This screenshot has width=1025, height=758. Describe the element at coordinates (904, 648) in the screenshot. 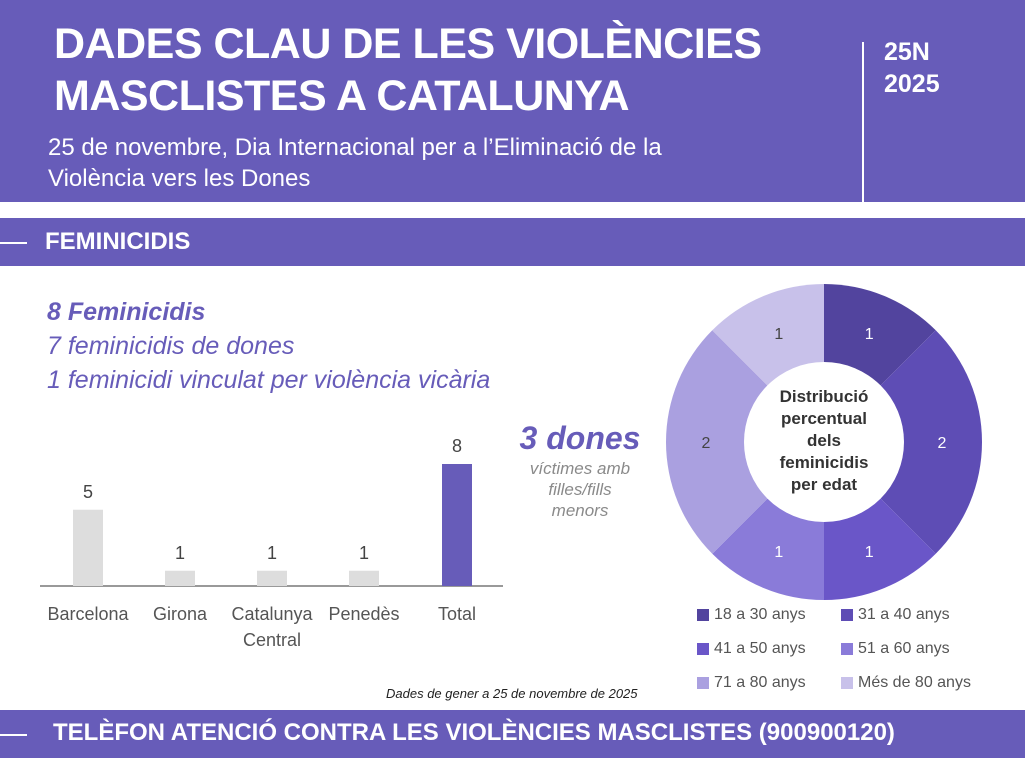

I see `legend-label: 51 a 60 anys` at that location.